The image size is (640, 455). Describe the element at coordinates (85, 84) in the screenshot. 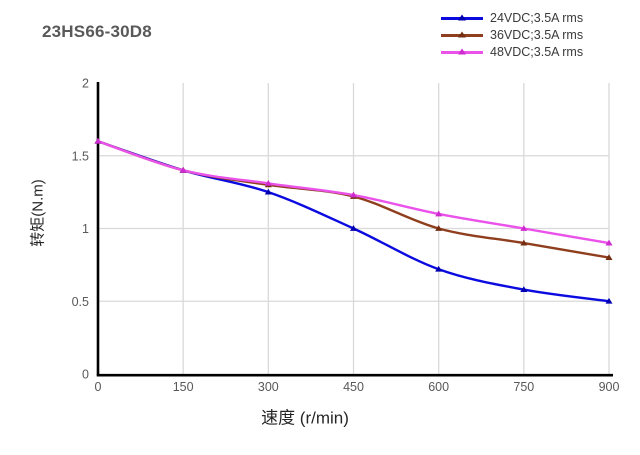

I see `y-tick-label: 2` at that location.